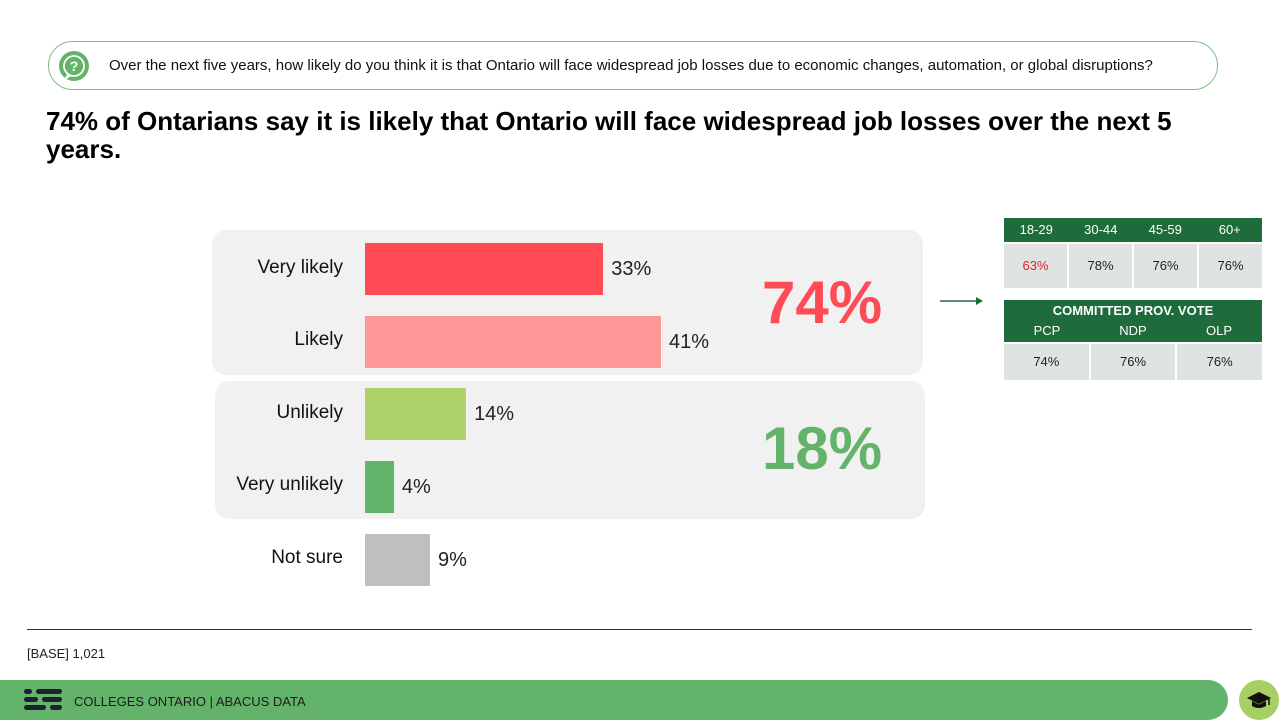 This screenshot has width=1280, height=725. I want to click on question-mark-icon: ?, so click(74, 66).